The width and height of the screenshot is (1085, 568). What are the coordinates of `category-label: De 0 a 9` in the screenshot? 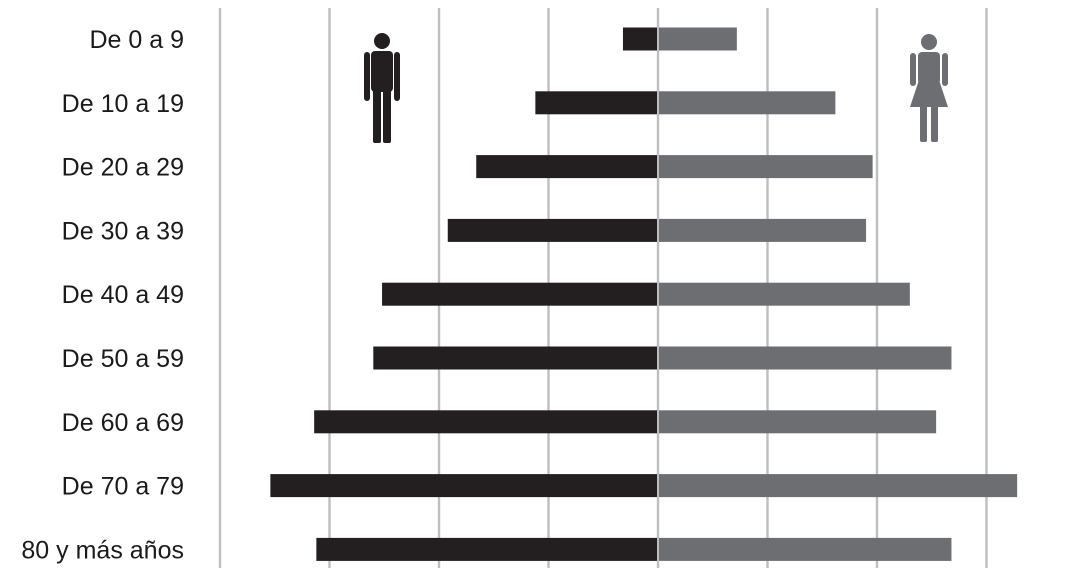 It's located at (136, 40).